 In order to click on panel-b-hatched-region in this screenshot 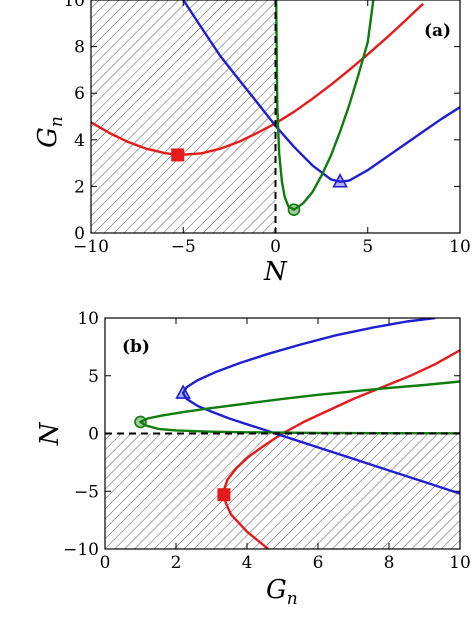, I will do `click(282, 491)`.